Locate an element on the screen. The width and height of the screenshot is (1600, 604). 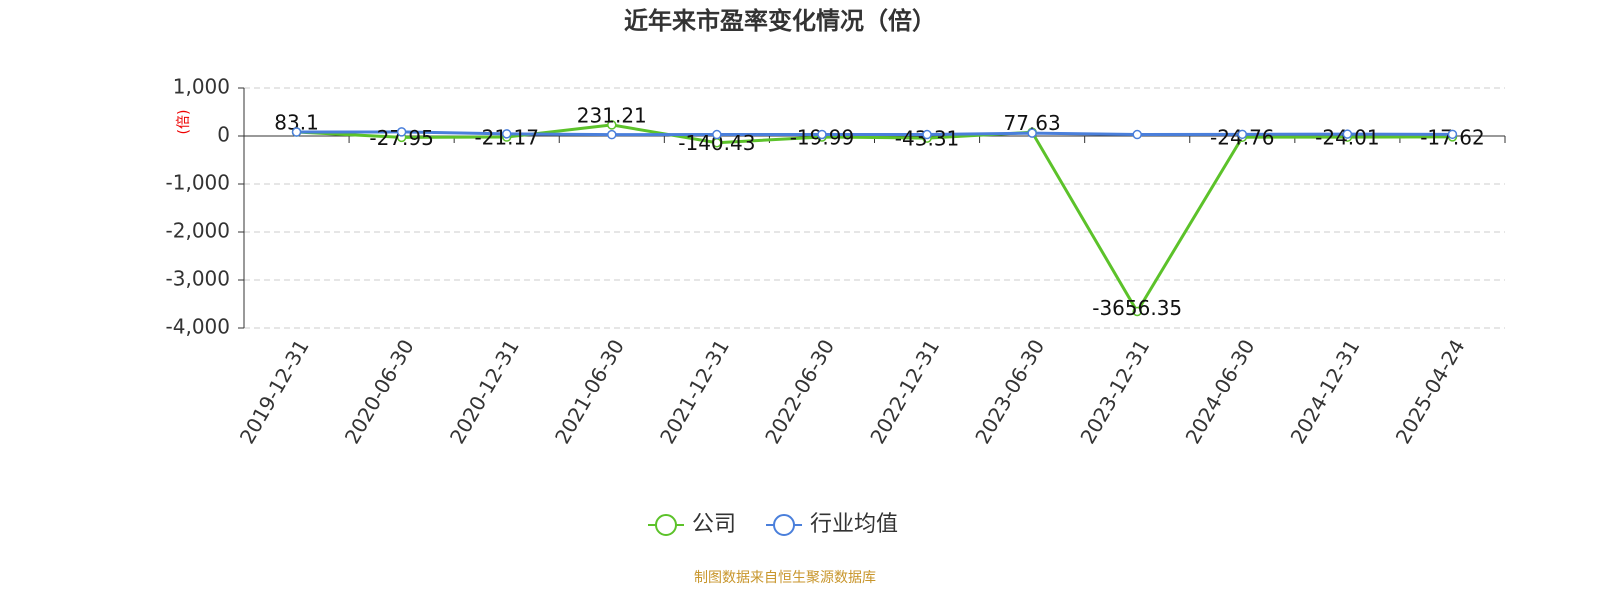
data-label: 231.21 is located at coordinates (612, 115).